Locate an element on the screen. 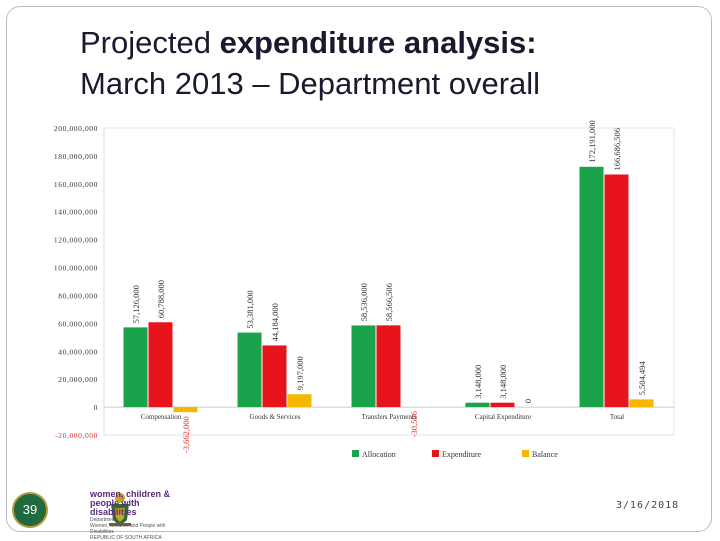 The height and width of the screenshot is (541, 720). data-label: 57,126,000 is located at coordinates (136, 304).